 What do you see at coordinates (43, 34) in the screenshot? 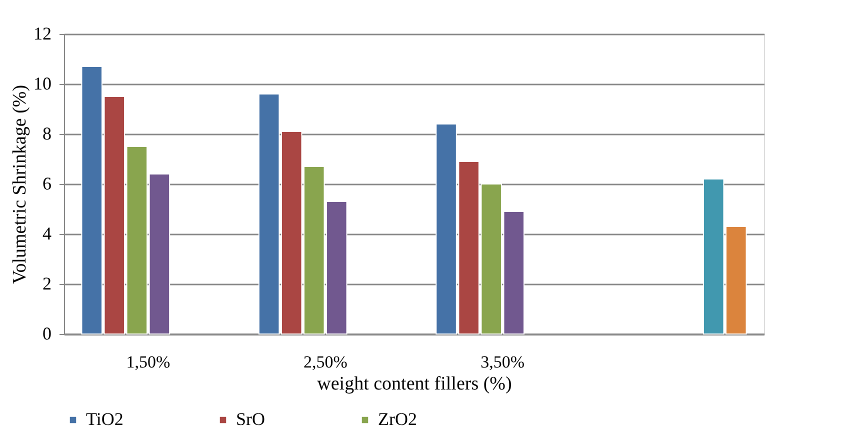
I see `y-tick-label: 12` at bounding box center [43, 34].